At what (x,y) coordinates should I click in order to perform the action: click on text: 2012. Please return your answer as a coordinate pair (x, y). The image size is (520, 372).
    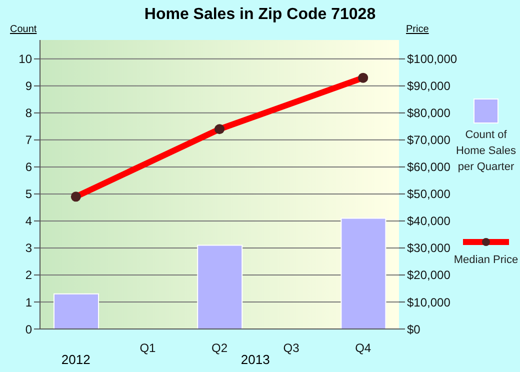
    Looking at the image, I should click on (76, 359).